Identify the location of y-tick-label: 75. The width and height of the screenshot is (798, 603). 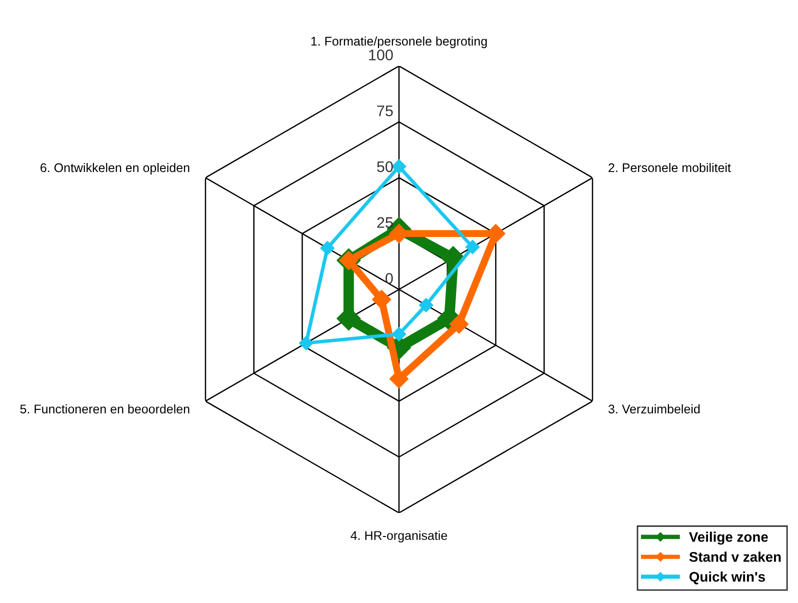
(385, 111).